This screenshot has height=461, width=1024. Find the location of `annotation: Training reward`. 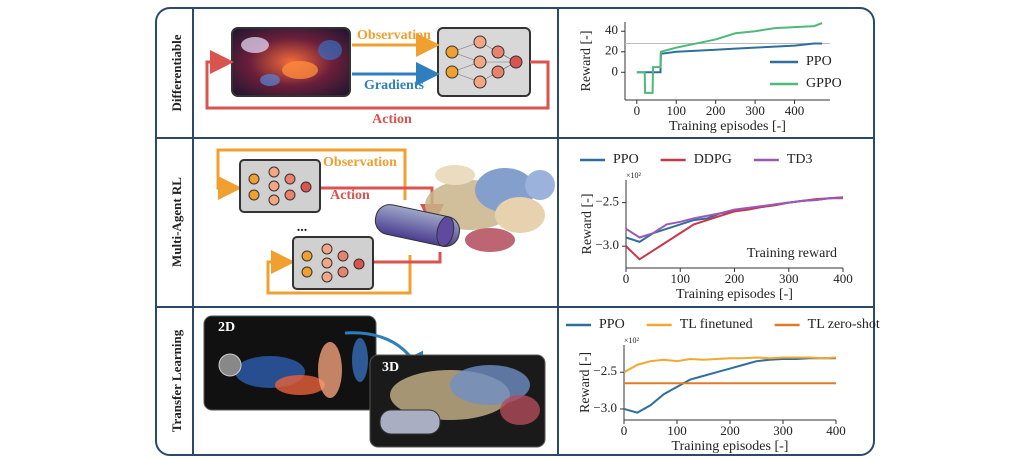

annotation: Training reward is located at coordinates (792, 253).